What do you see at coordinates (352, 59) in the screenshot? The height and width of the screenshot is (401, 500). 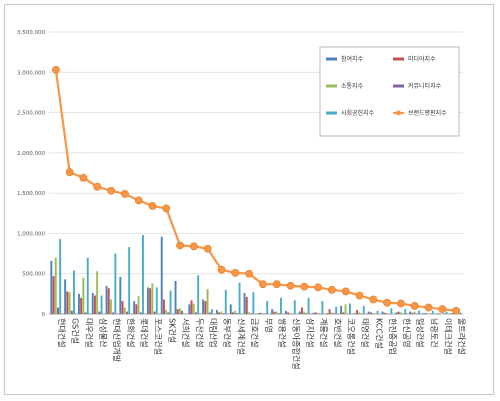 I see `legend-label: 참여지수` at bounding box center [352, 59].